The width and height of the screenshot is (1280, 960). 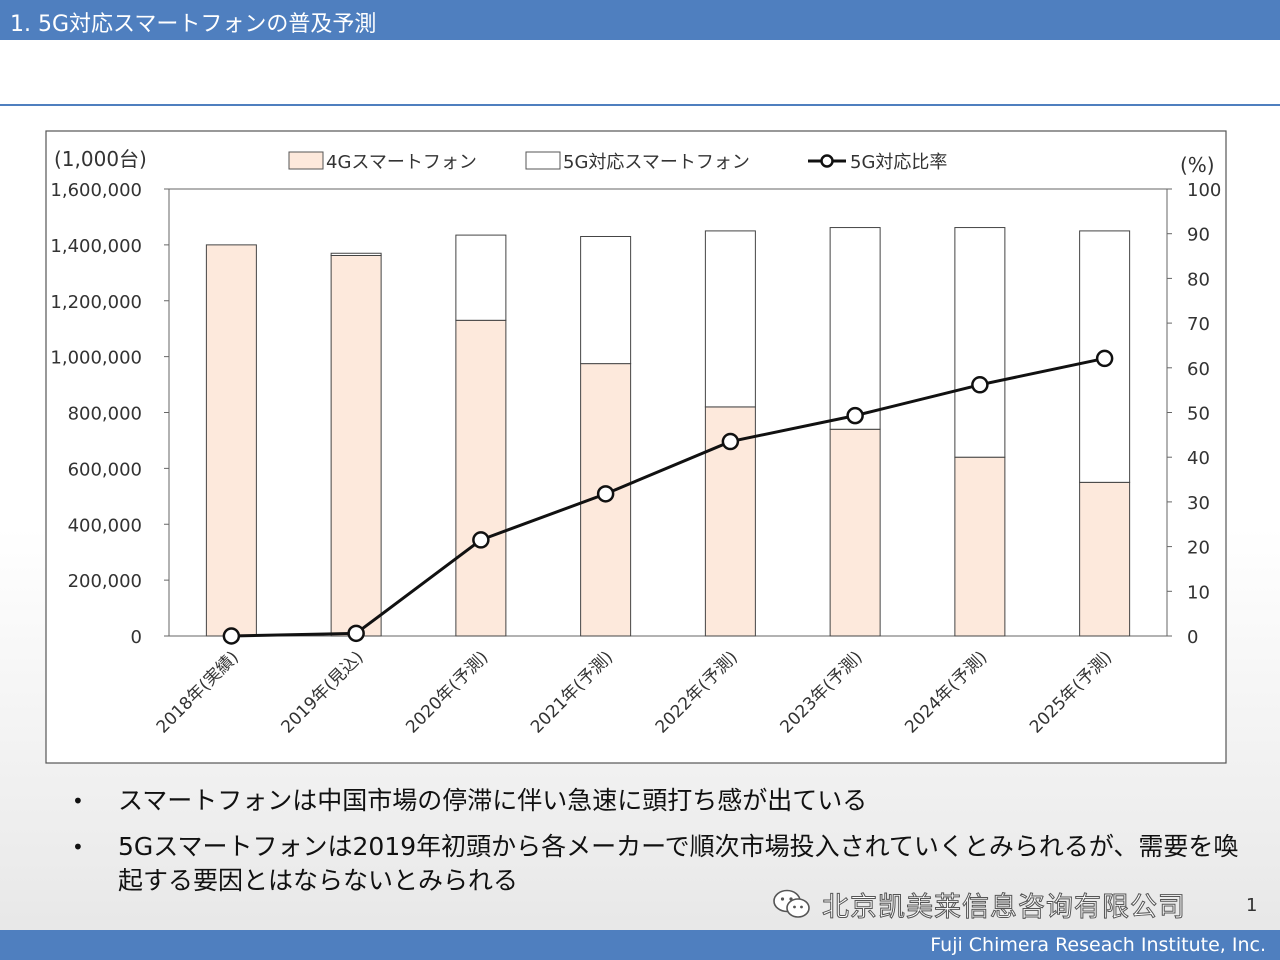 I want to click on y-right-tick-label: 60, so click(x=1198, y=369).